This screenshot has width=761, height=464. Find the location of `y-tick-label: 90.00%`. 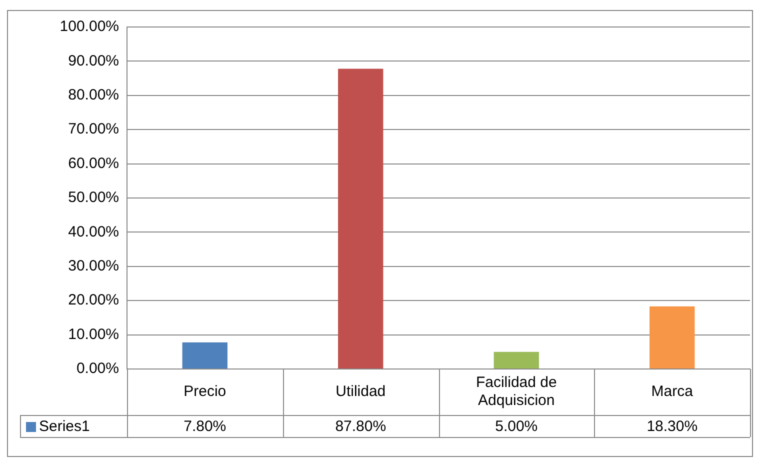

y-tick-label: 90.00% is located at coordinates (93, 61).